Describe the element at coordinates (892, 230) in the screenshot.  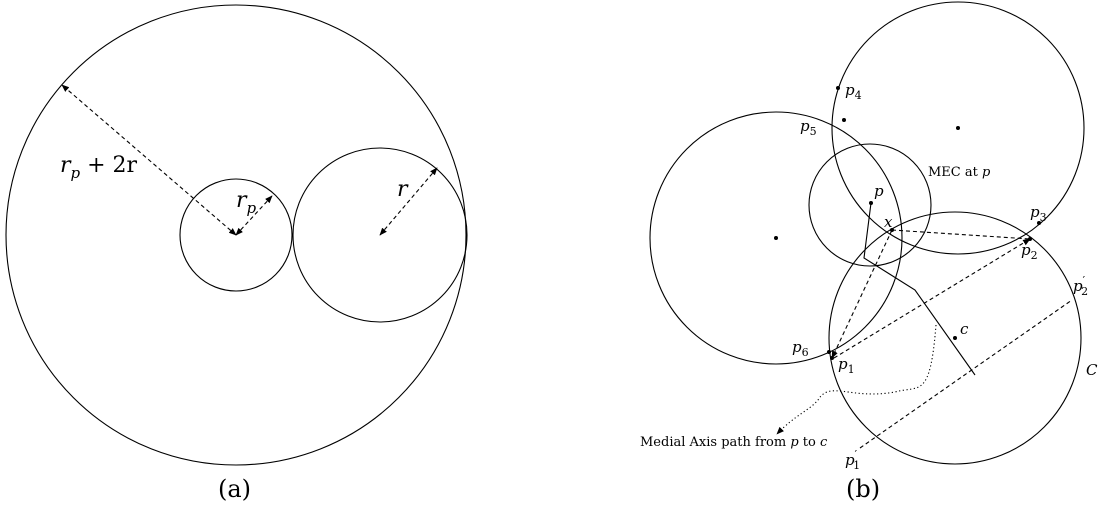
I see `point-x` at that location.